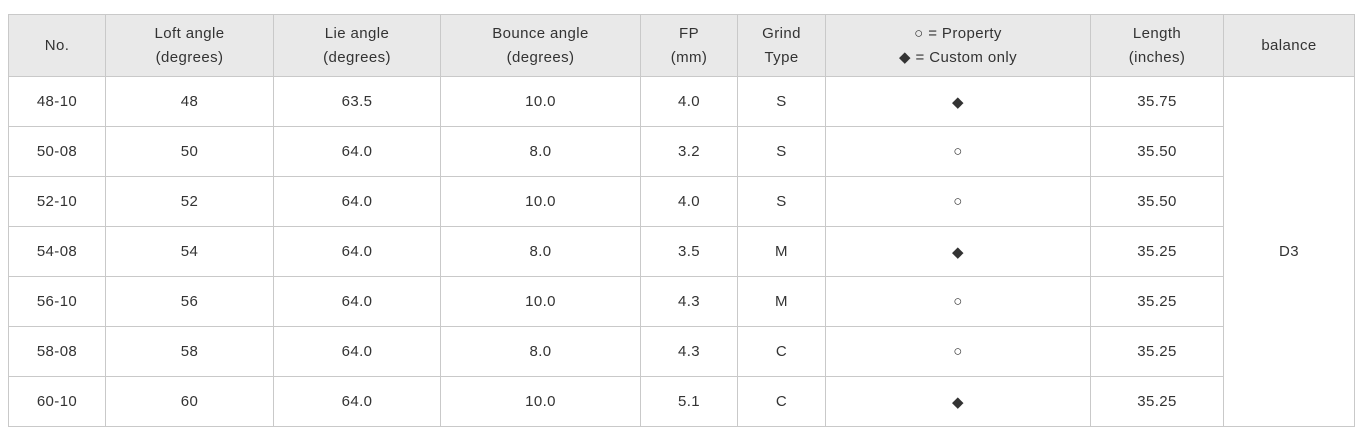 This screenshot has height=432, width=1362. What do you see at coordinates (689, 45) in the screenshot?
I see `header-fp: FP (mm)` at bounding box center [689, 45].